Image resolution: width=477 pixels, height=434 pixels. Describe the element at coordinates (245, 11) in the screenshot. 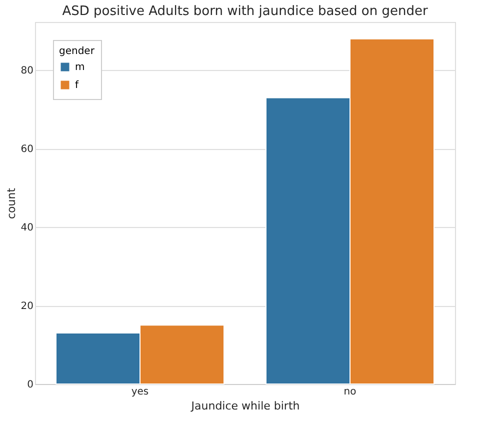

I see `chart-title: ASD positive Adults born with jaundice based on gender` at that location.